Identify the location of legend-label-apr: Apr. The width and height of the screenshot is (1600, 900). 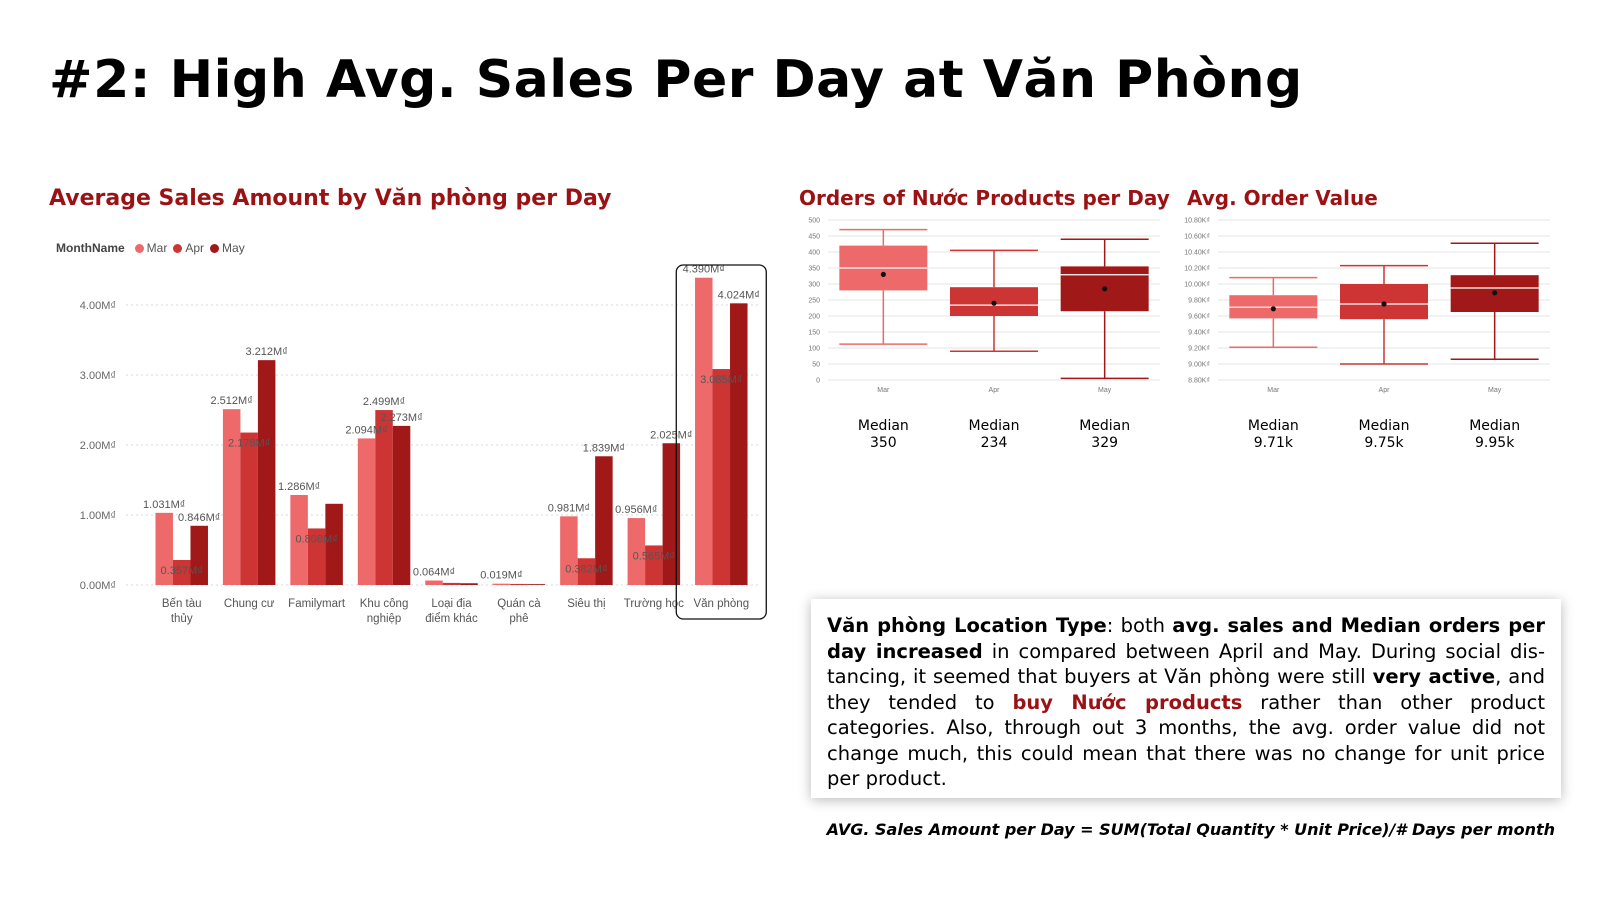
(195, 248).